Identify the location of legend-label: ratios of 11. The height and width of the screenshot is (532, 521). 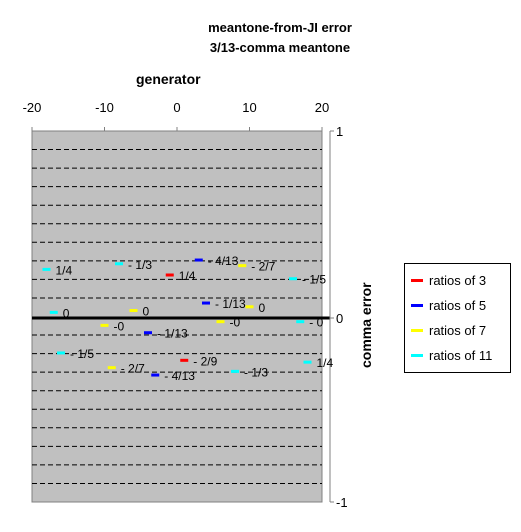
(461, 355).